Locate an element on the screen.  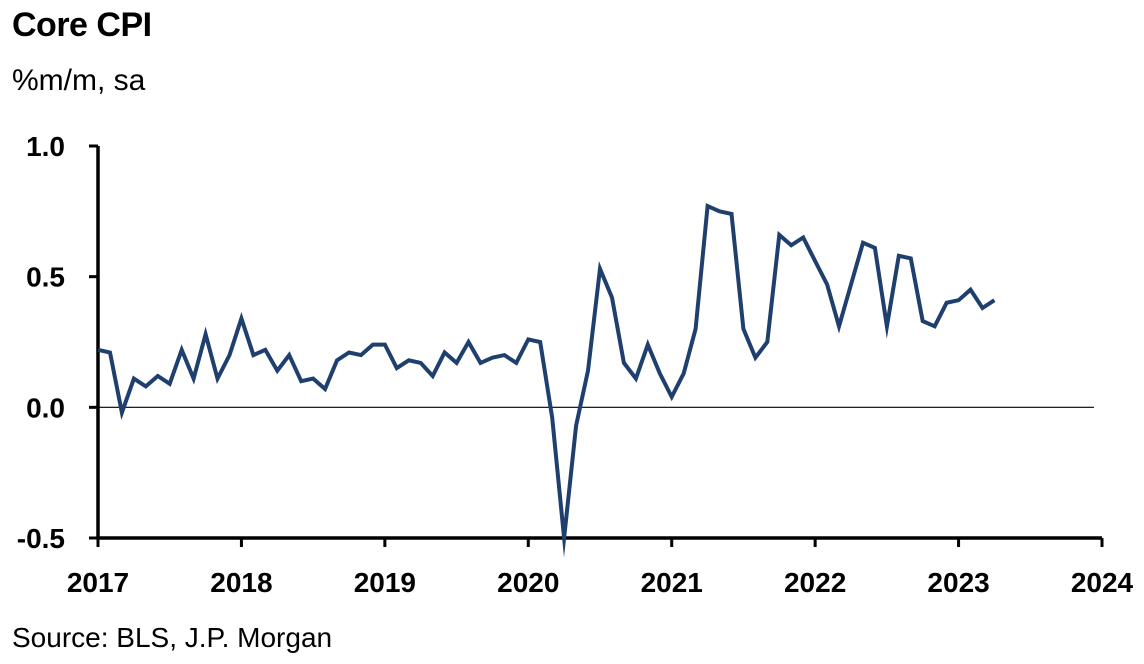
x-tick-label: 2022 is located at coordinates (815, 582).